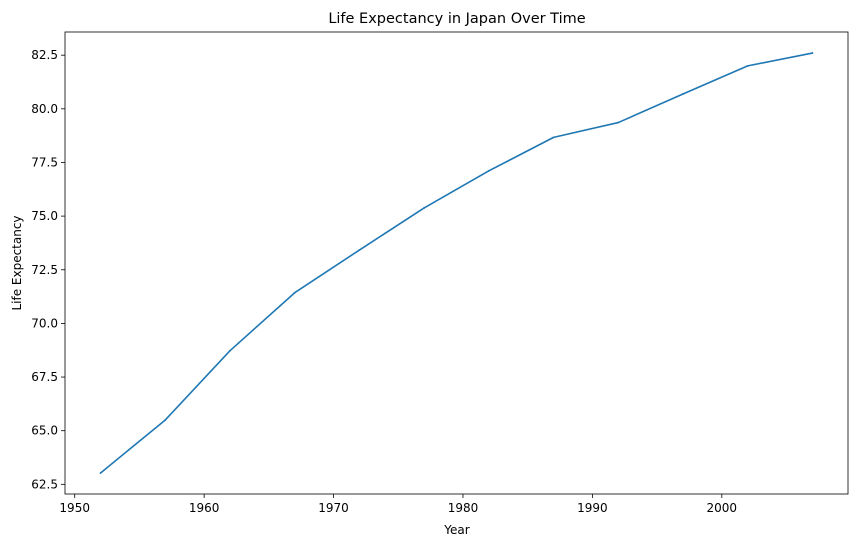 The image size is (855, 547). I want to click on y-tick-label: 72.5, so click(44, 270).